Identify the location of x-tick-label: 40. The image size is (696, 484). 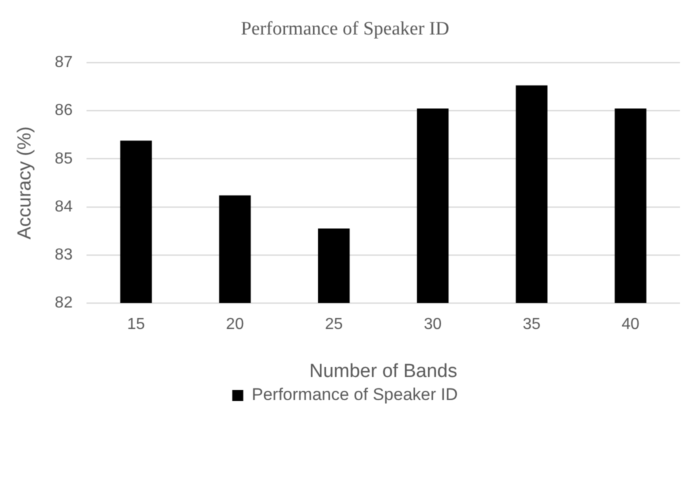
(631, 325).